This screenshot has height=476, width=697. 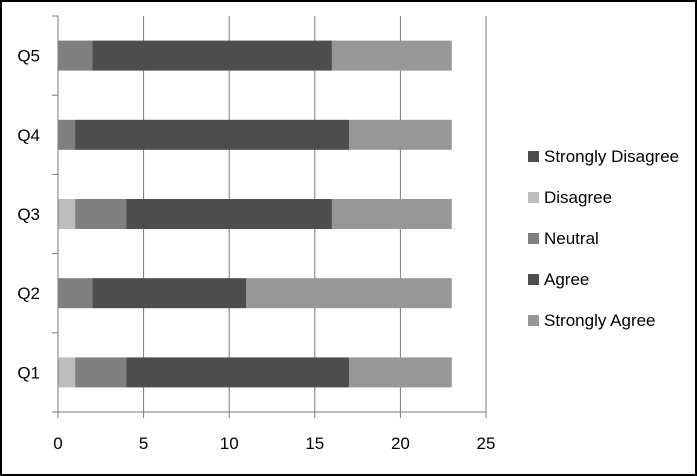 I want to click on x-tick-label: 20, so click(x=400, y=443).